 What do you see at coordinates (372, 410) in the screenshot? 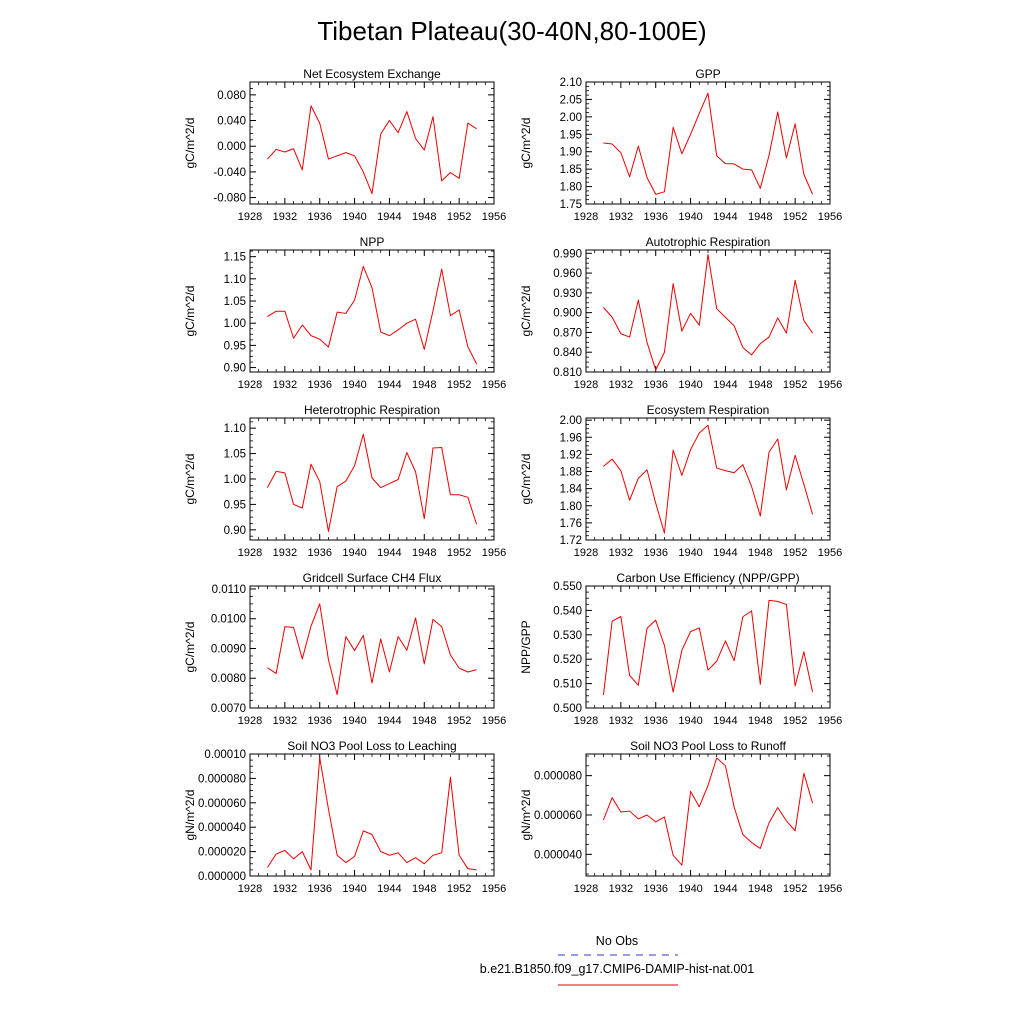
I see `panel-title: Heterotrophic Respiration` at bounding box center [372, 410].